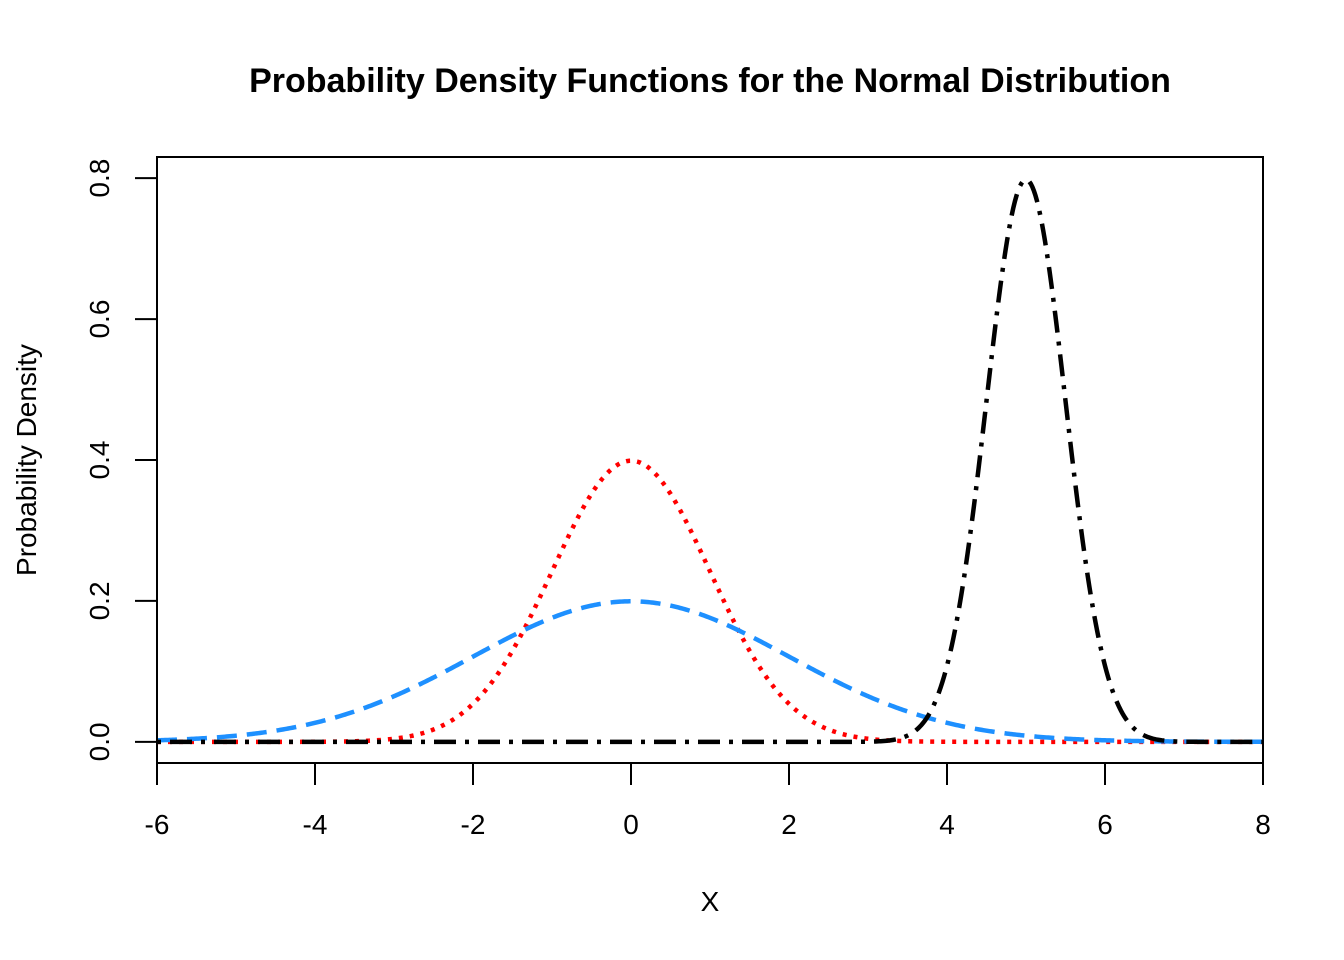 This screenshot has width=1344, height=960. I want to click on x-axis: -6 -4 -2 0 2 4 6 8, so click(708, 801).